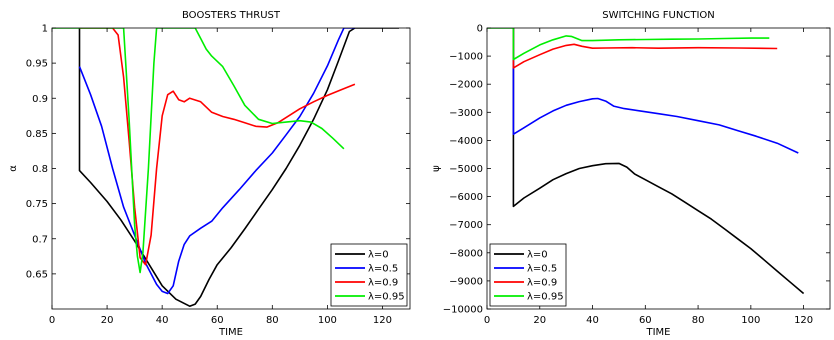  Describe the element at coordinates (37, 64) in the screenshot. I see `y-tick-label: 0.95` at that location.